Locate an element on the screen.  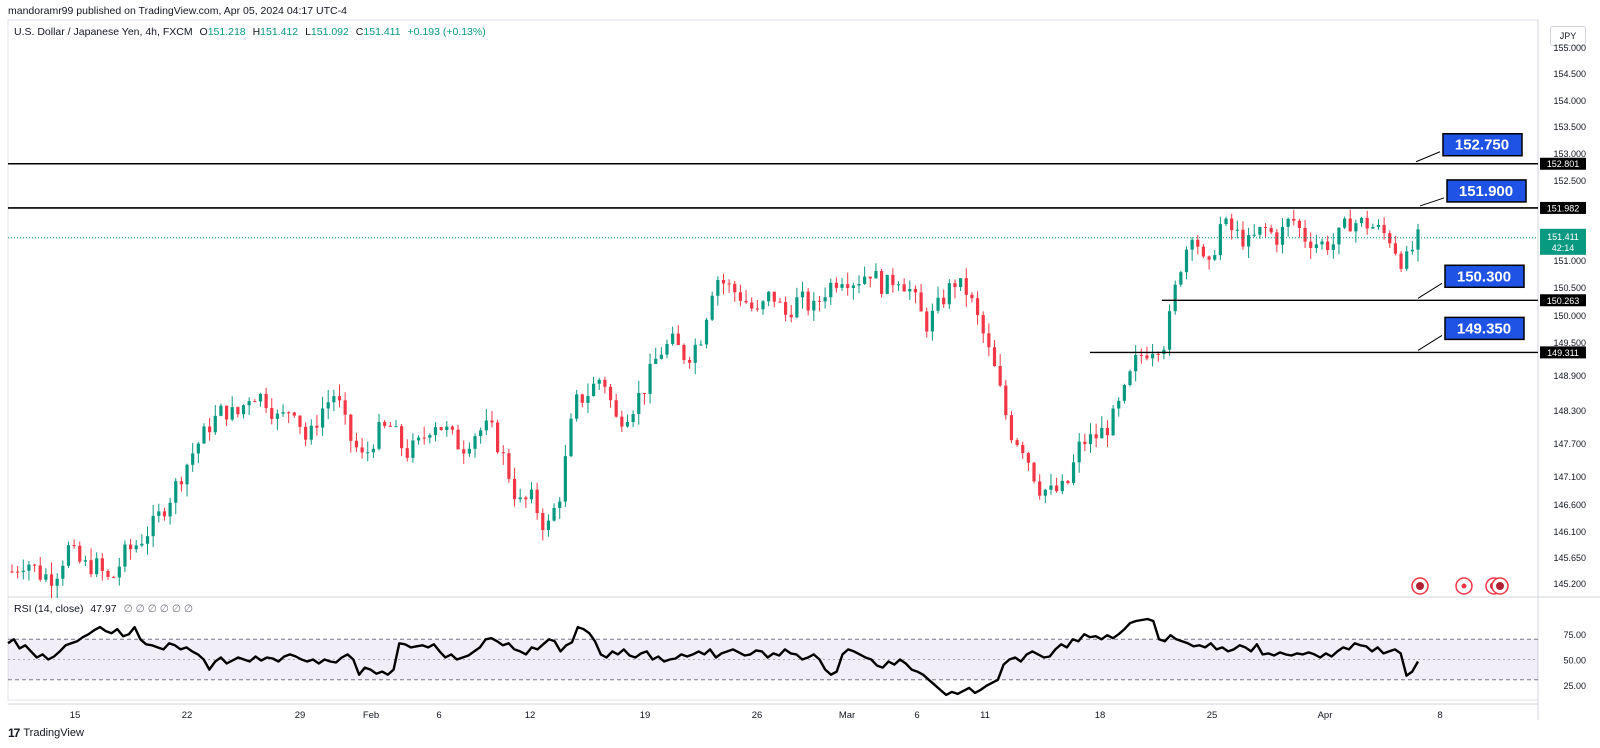
callout-box is located at coordinates (1486, 191).